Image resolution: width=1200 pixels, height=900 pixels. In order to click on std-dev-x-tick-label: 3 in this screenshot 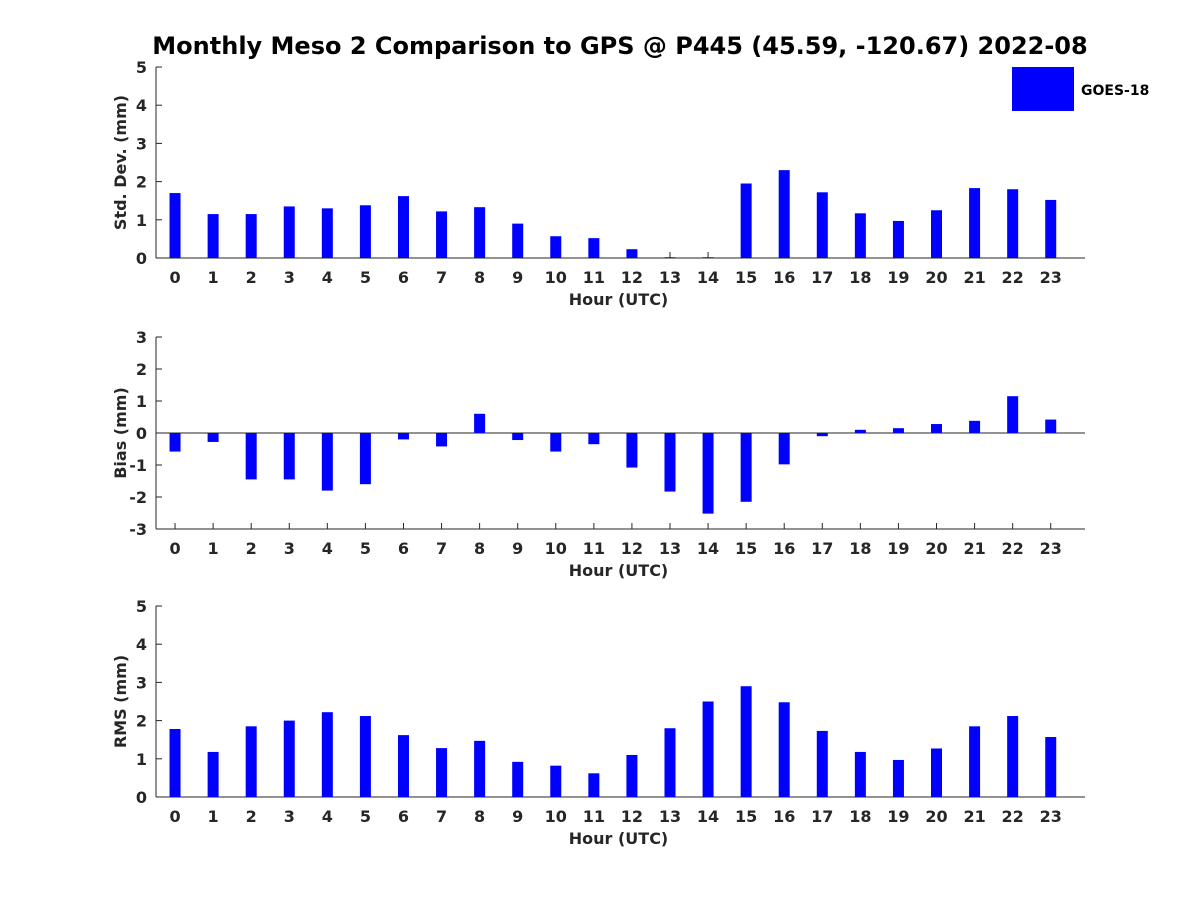, I will do `click(289, 277)`.